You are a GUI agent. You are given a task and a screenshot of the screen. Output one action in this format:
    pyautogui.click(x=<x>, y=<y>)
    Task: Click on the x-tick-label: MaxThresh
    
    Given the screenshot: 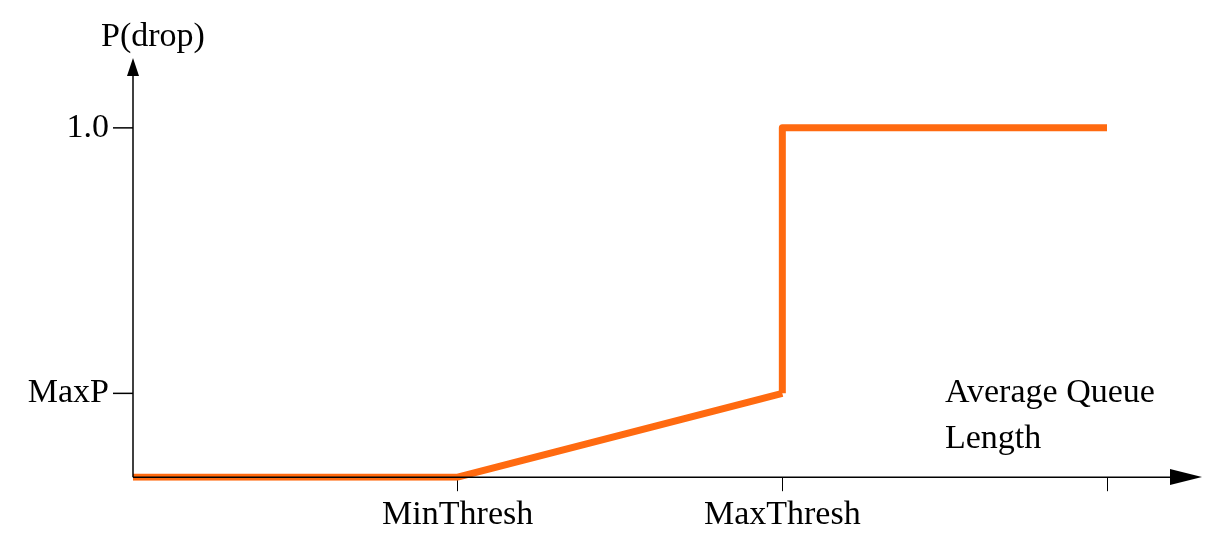 What is the action you would take?
    pyautogui.click(x=782, y=512)
    